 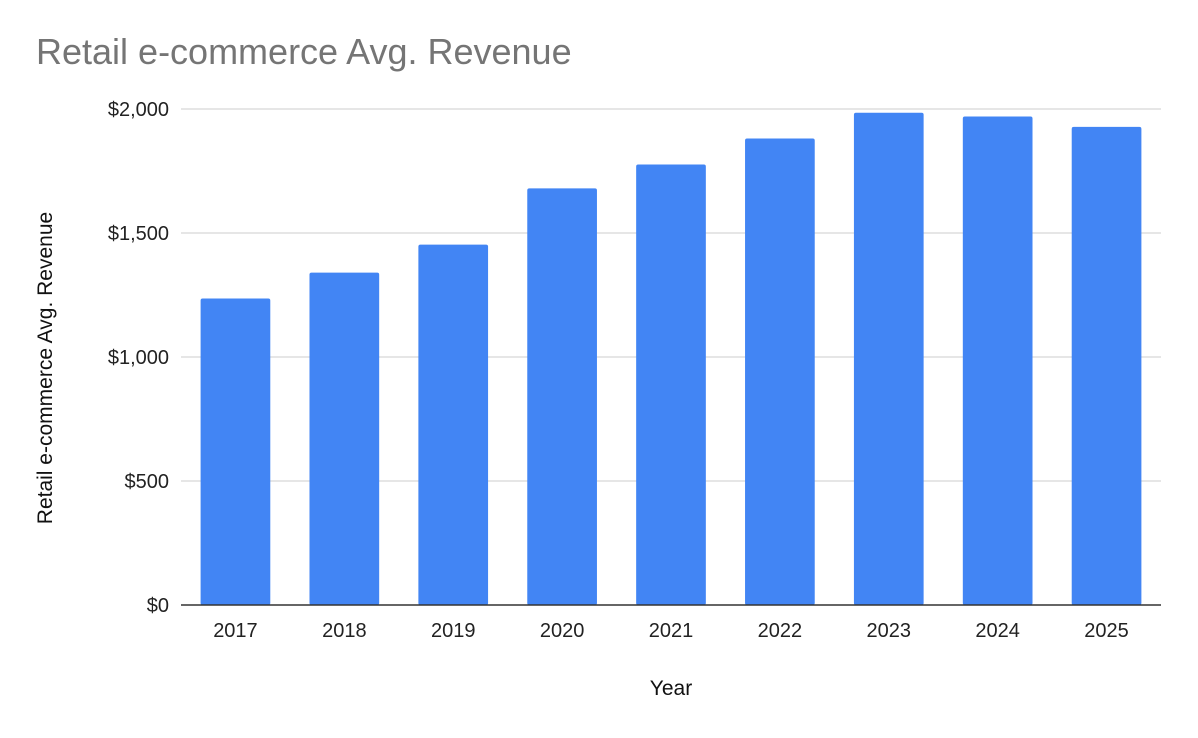 I want to click on y-tick-label: $2,000, so click(x=138, y=110).